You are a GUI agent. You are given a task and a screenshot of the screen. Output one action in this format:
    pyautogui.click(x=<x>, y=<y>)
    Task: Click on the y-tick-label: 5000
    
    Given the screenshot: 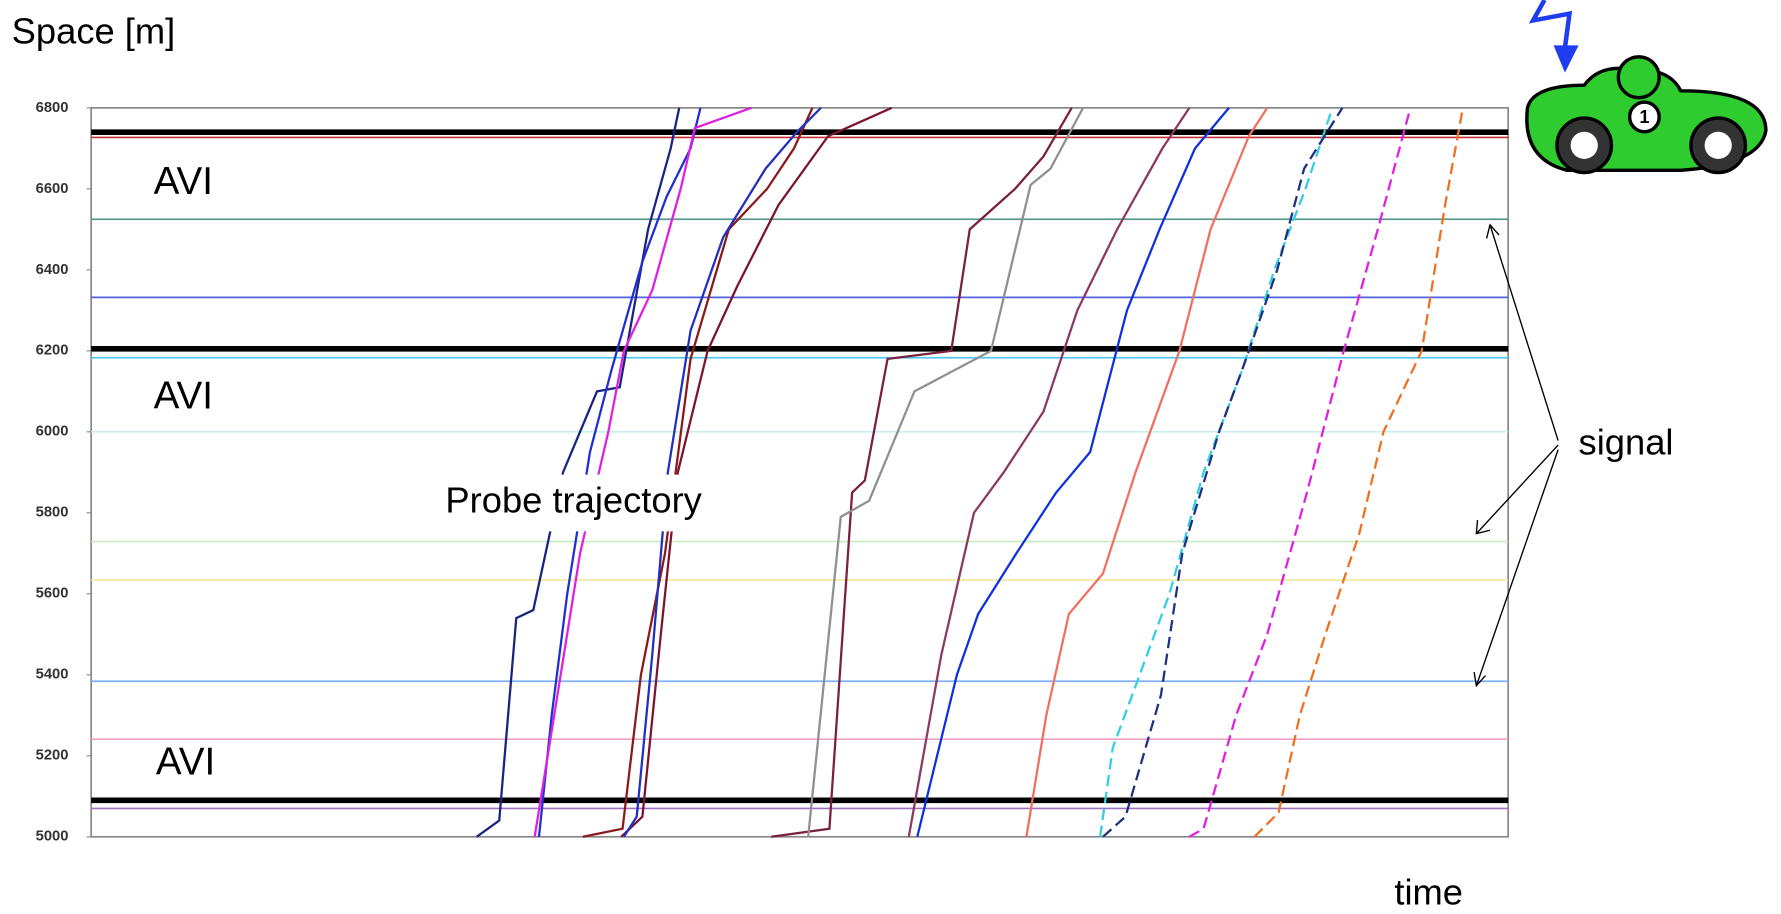 What is the action you would take?
    pyautogui.click(x=52, y=837)
    